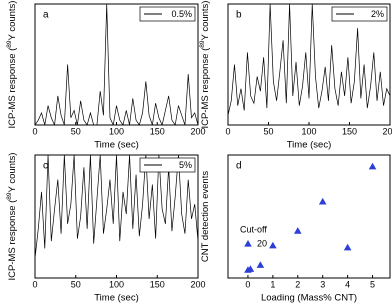 This screenshot has height=305, width=392. What do you see at coordinates (239, 166) in the screenshot?
I see `panel-letter: d` at bounding box center [239, 166].